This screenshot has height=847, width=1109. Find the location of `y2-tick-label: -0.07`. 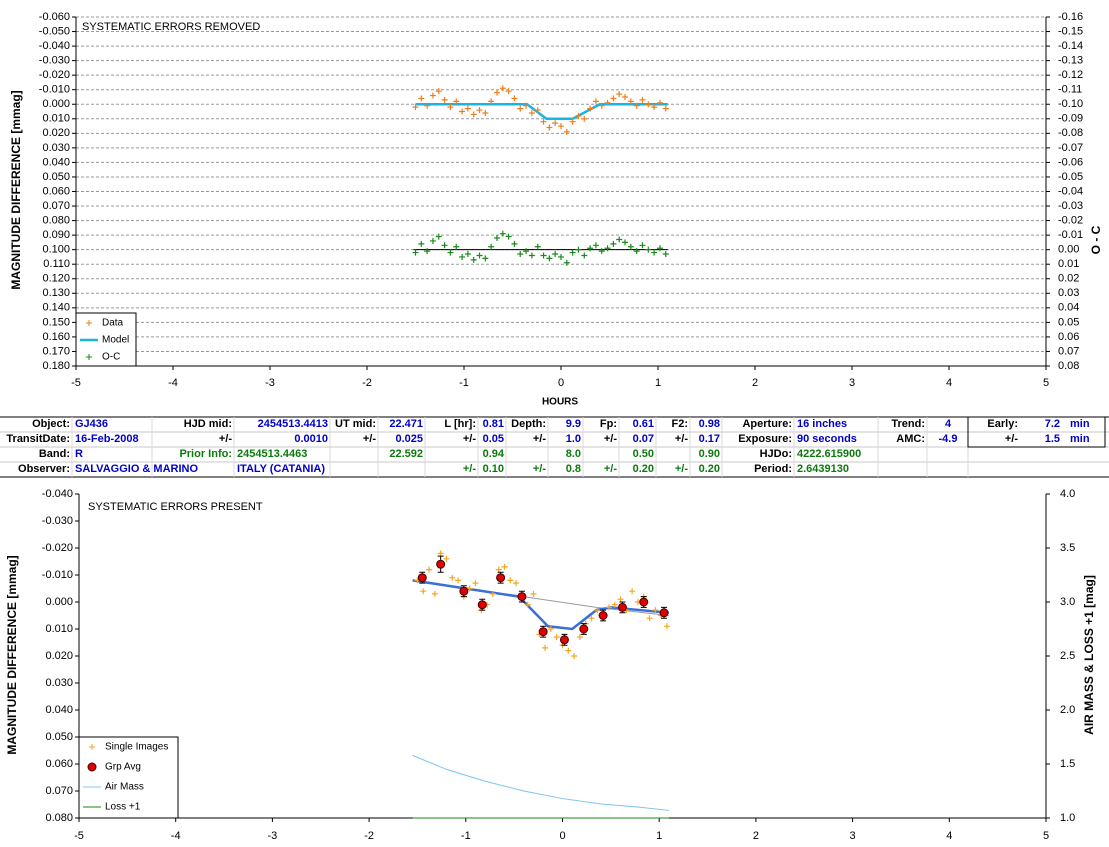

y2-tick-label: -0.07 is located at coordinates (1070, 148).